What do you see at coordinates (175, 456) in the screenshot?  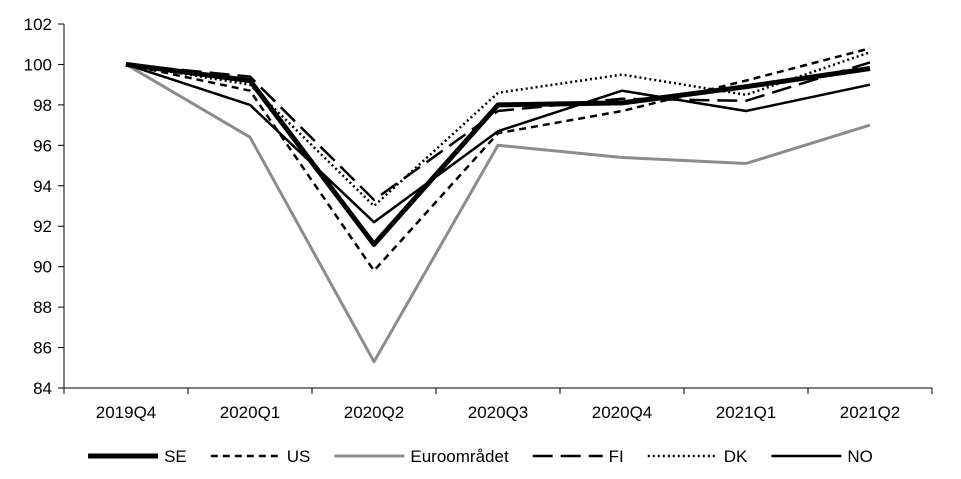 I see `legend-label-se: SE` at bounding box center [175, 456].